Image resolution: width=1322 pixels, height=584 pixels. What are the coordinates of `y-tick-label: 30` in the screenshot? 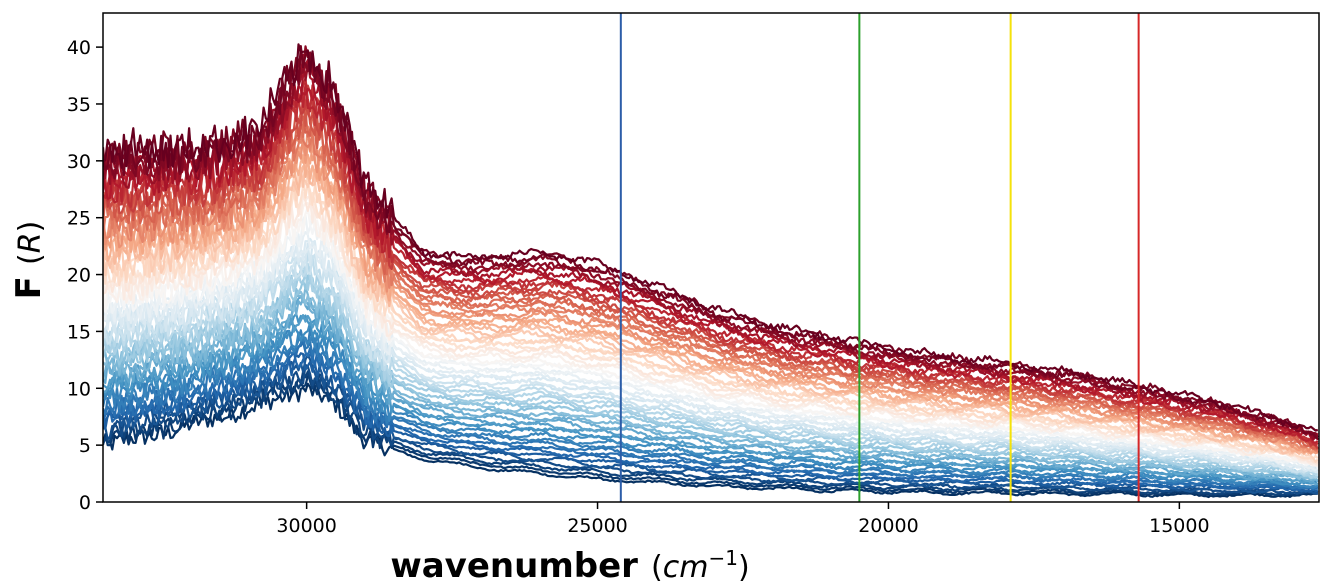 It's located at (79, 162).